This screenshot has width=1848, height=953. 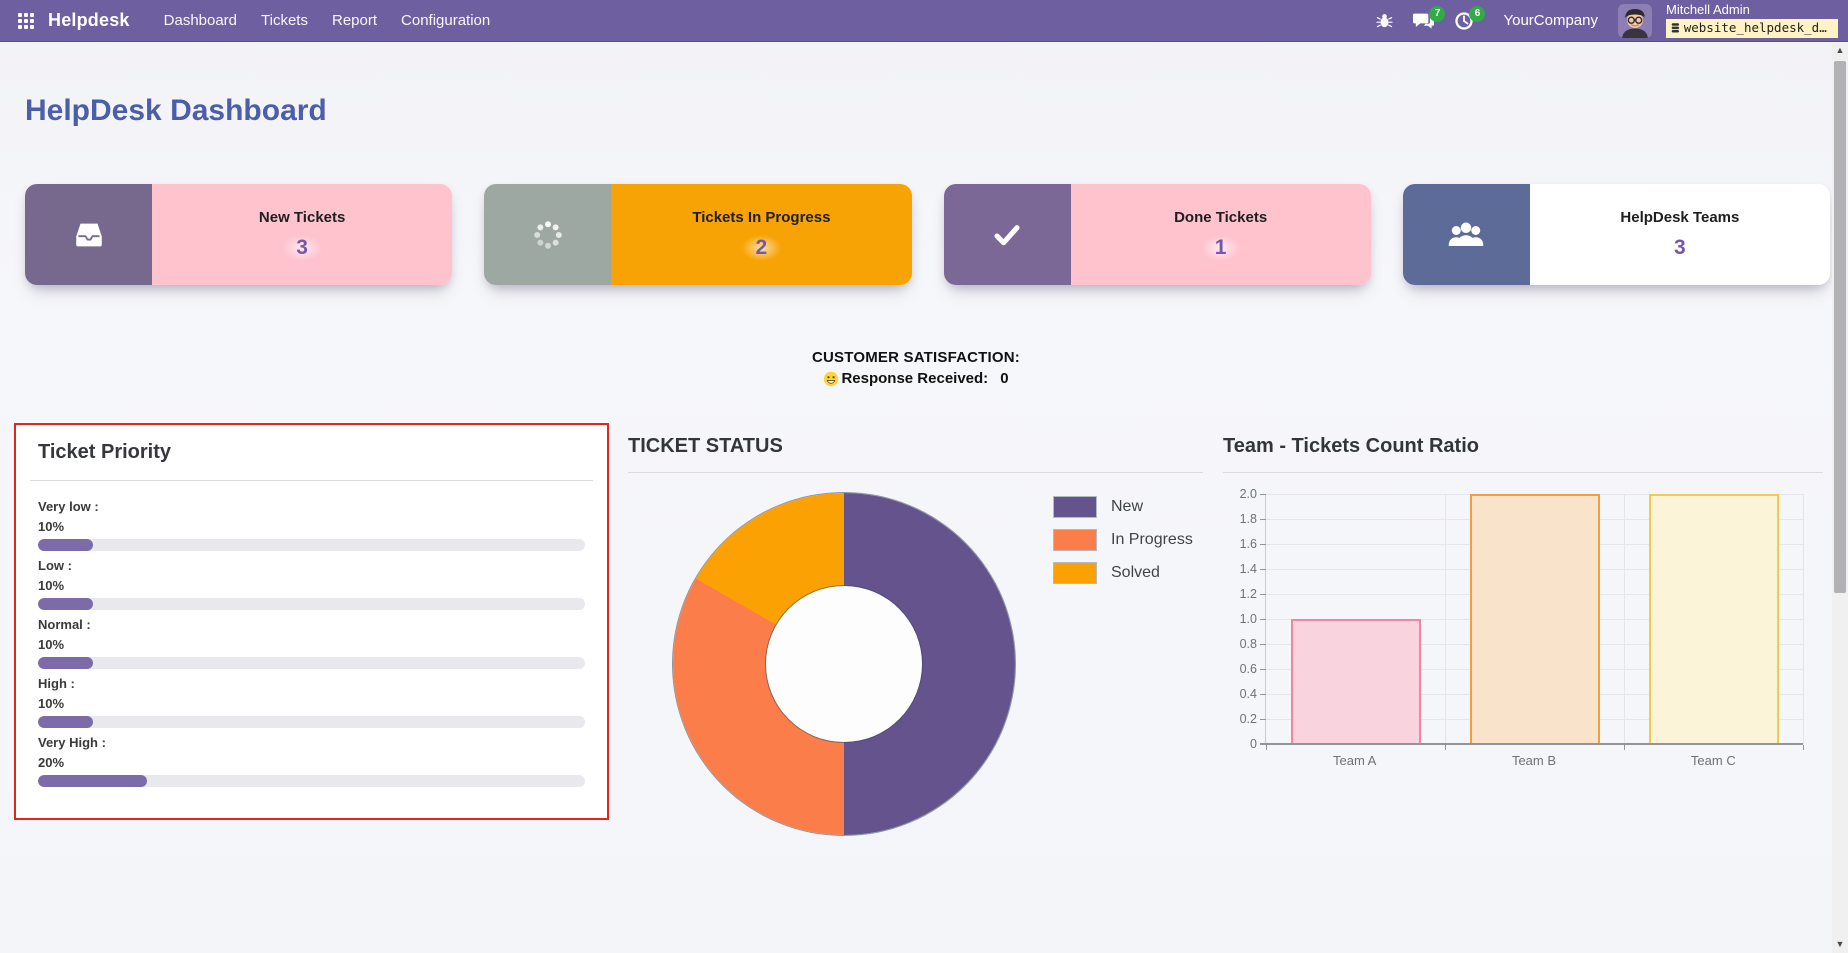 What do you see at coordinates (89, 20) in the screenshot?
I see `app-brand: Helpdesk` at bounding box center [89, 20].